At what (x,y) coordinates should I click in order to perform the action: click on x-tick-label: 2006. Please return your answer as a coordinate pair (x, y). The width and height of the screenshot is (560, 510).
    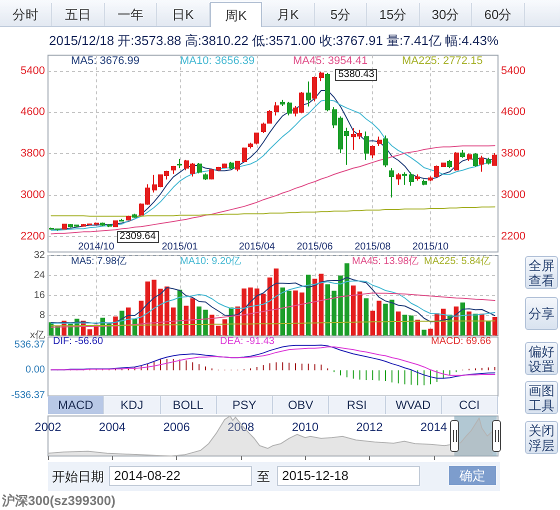
    Looking at the image, I should click on (176, 427).